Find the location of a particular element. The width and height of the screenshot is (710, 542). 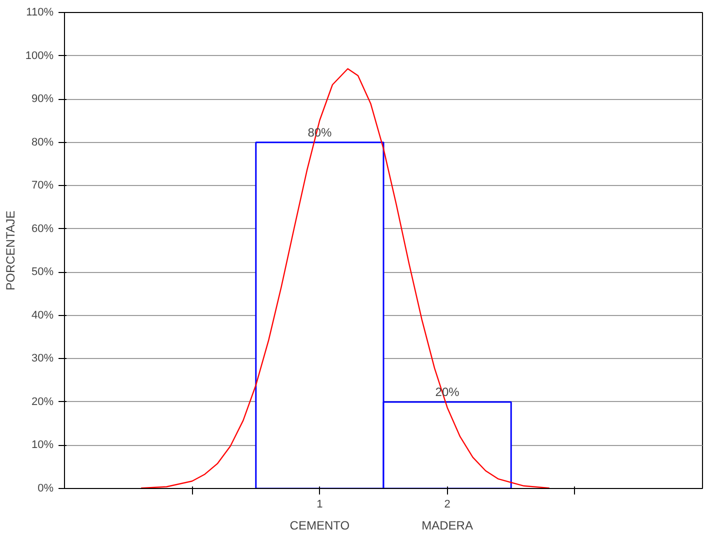

y-tick-label: 80% is located at coordinates (42, 142).